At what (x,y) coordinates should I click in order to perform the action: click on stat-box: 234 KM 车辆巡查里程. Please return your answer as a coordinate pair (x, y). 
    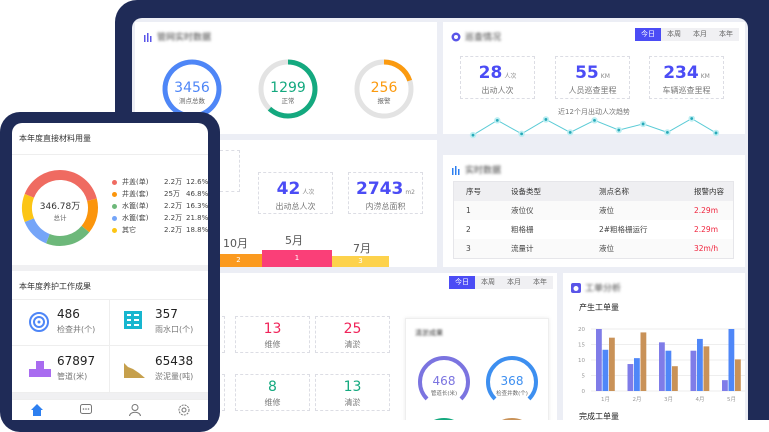
    Looking at the image, I should click on (686, 77).